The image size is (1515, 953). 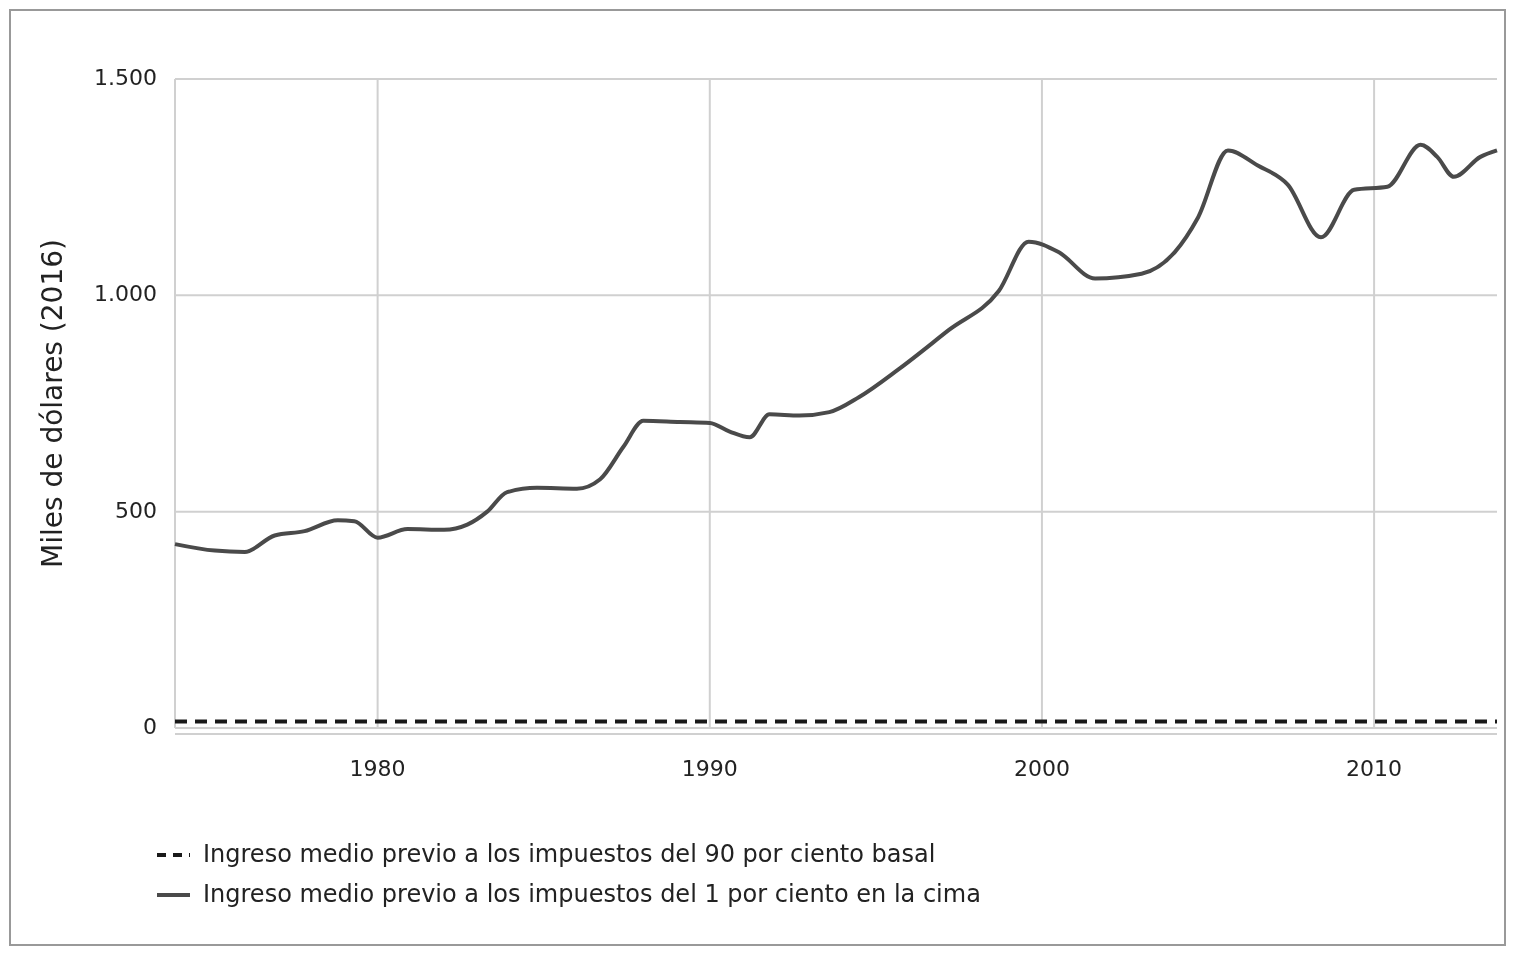 What do you see at coordinates (709, 768) in the screenshot?
I see `x-tick-label: 1990` at bounding box center [709, 768].